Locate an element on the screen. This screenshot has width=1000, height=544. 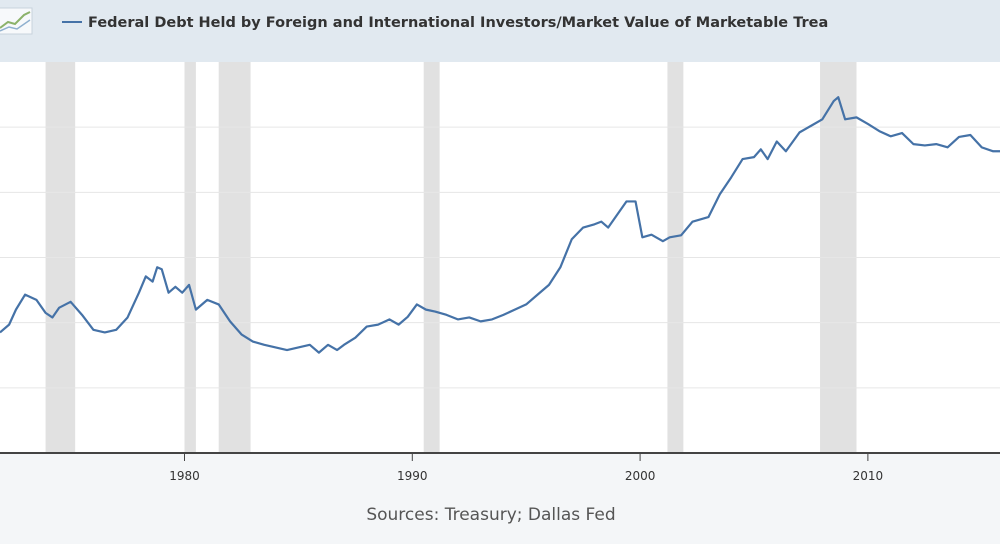
legend-band is located at coordinates (500, 31).